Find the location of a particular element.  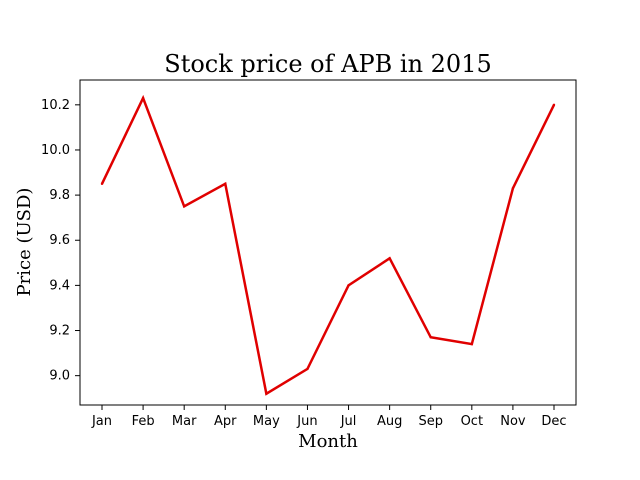

x-tick-label-jun: Jun is located at coordinates (306, 421).